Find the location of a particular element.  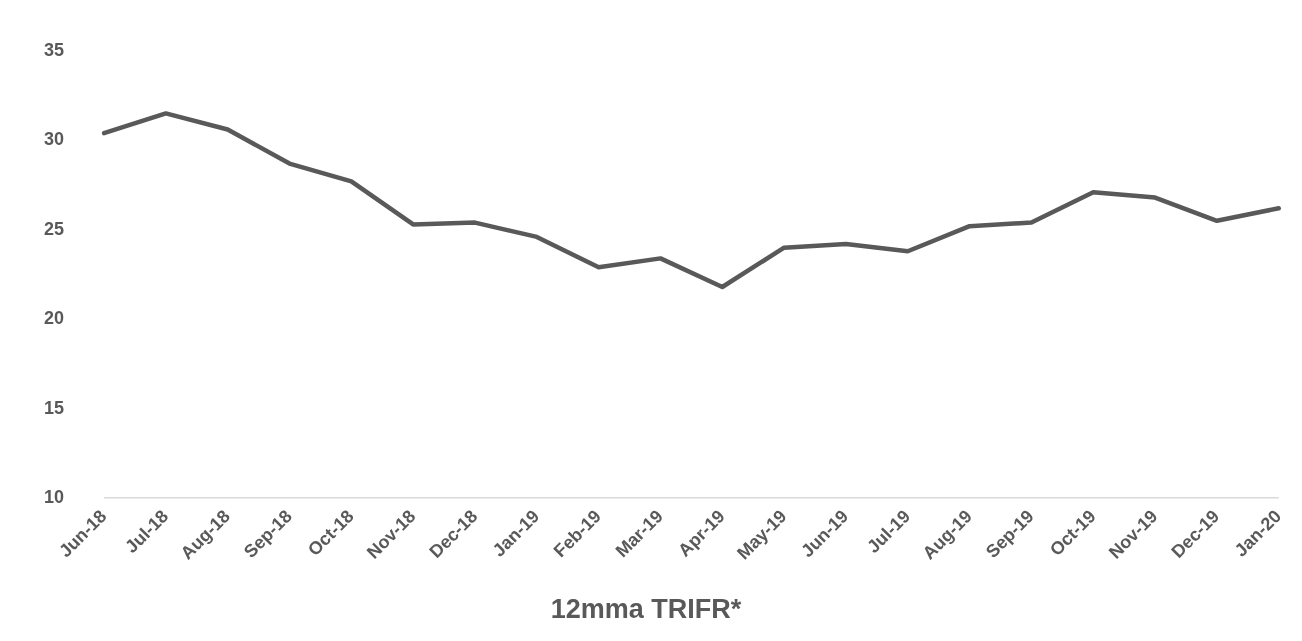

y-tick-label: 20 is located at coordinates (54, 318).